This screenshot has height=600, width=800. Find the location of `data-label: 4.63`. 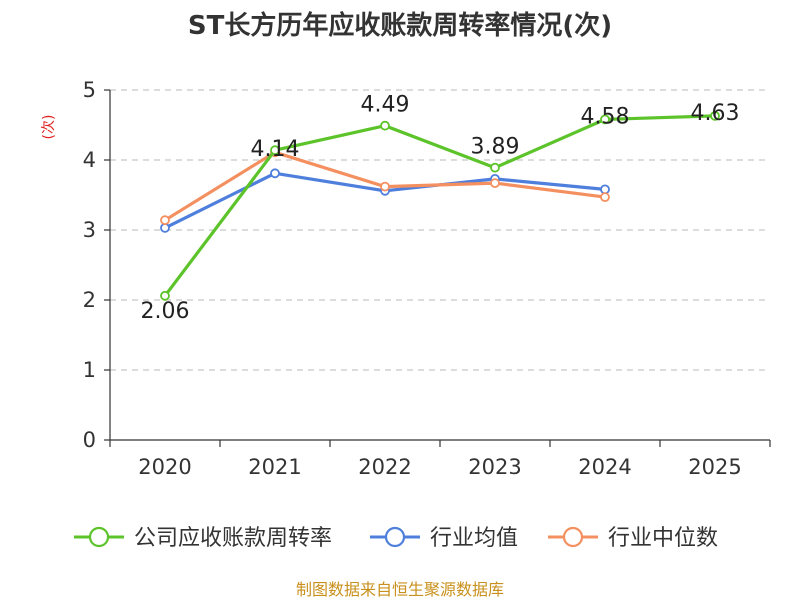

data-label: 4.63 is located at coordinates (715, 113).